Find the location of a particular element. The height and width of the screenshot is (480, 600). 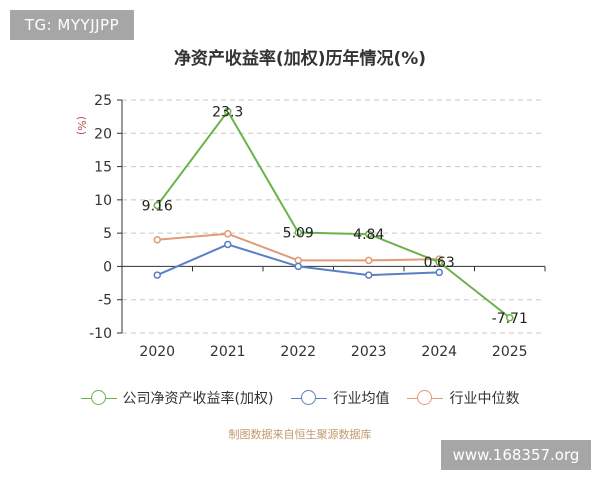

x-tick-label: 2024 is located at coordinates (439, 352).